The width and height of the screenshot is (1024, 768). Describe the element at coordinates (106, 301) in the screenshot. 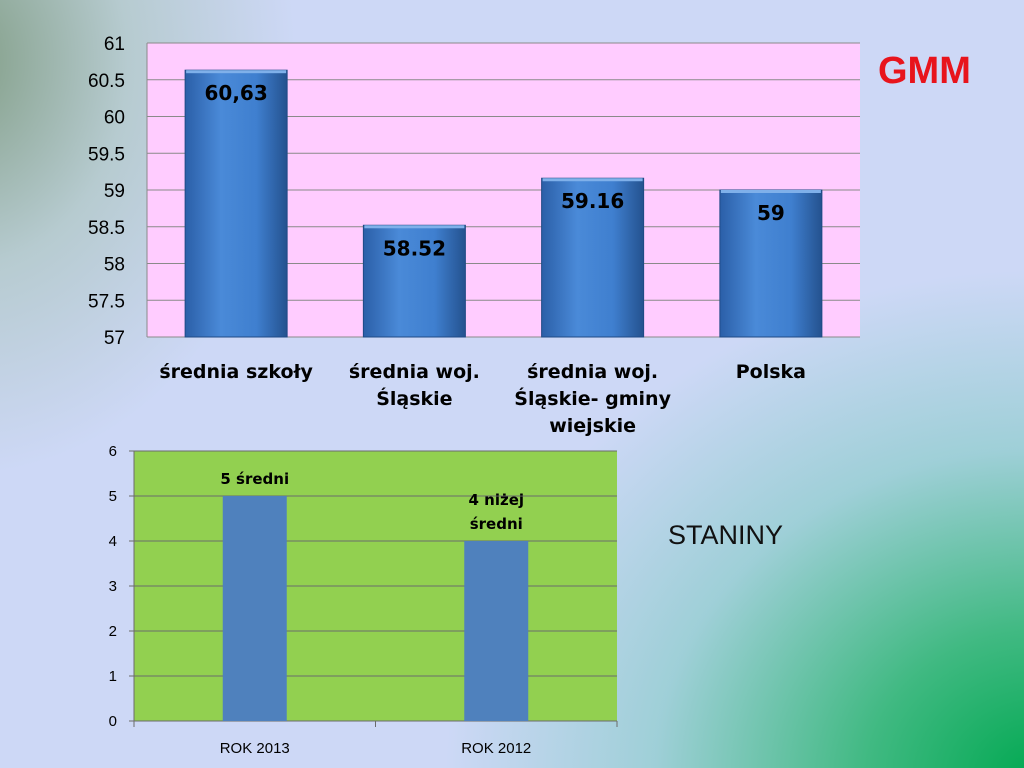

I see `y-tick-label: 57.5` at that location.